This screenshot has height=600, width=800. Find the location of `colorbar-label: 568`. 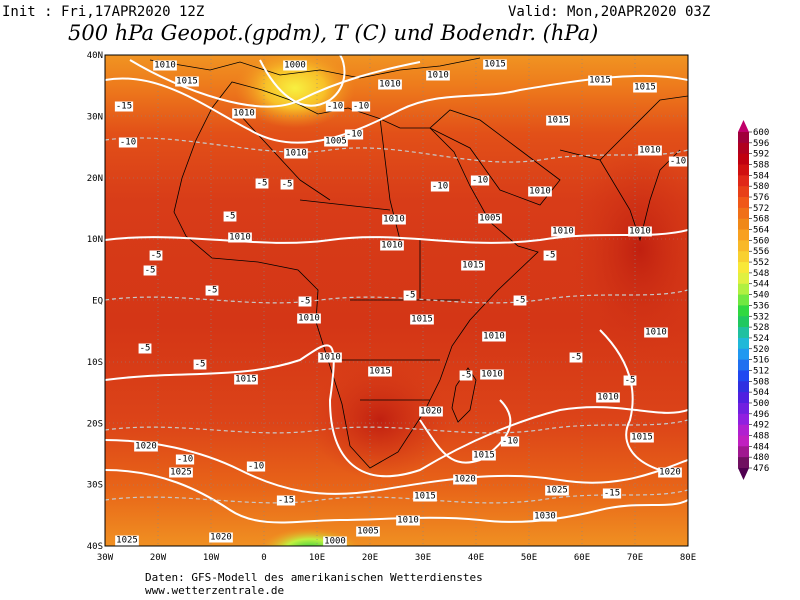

colorbar-label: 568 is located at coordinates (761, 220).